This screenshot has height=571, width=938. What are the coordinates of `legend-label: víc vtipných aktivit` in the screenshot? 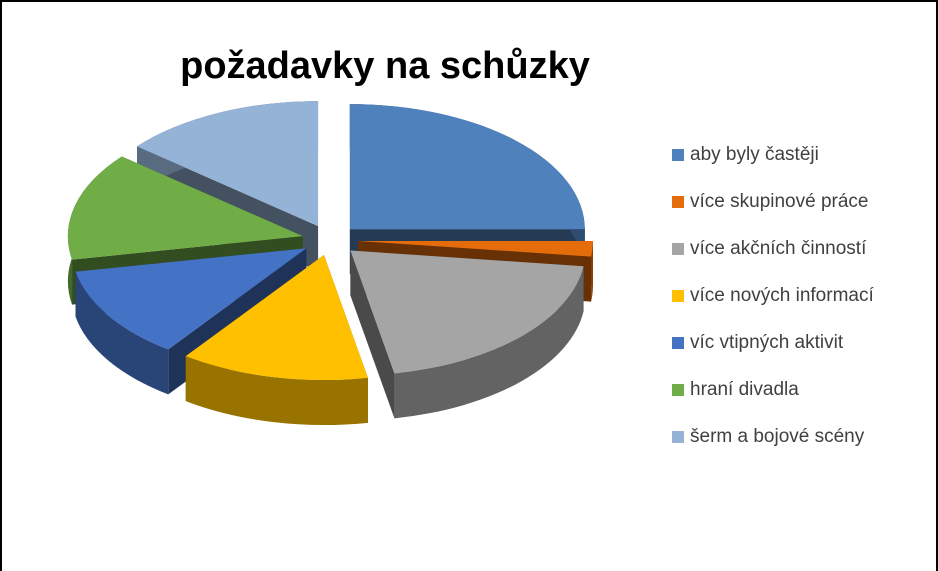 It's located at (767, 342).